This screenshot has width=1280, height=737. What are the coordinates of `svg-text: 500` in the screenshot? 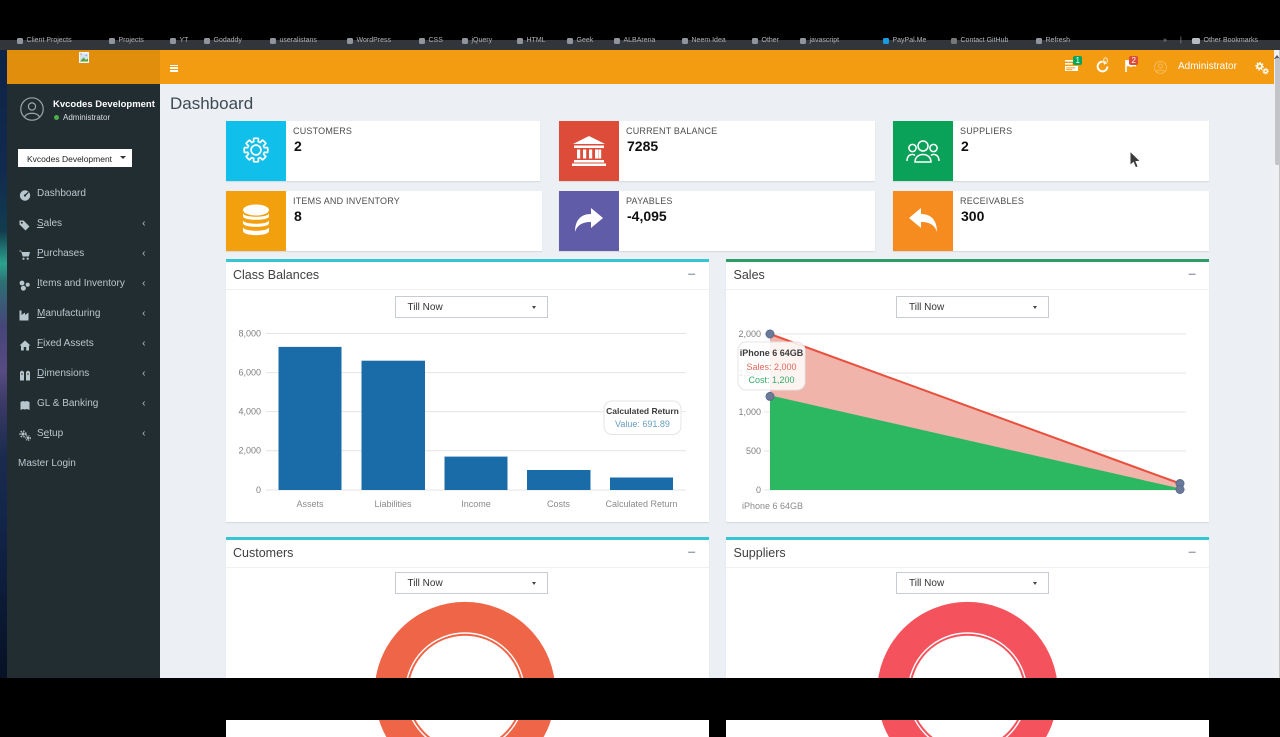 It's located at (753, 451).